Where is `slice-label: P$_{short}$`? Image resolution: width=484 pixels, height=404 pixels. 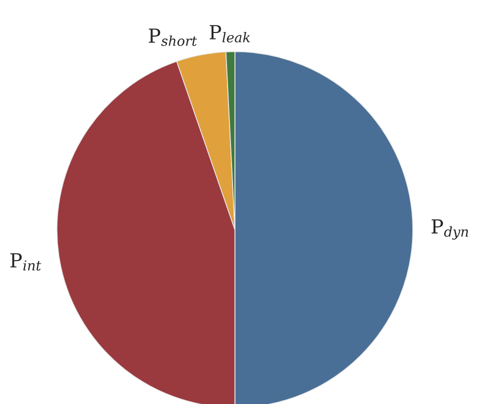
slice-label: P$_{short}$ is located at coordinates (173, 37).